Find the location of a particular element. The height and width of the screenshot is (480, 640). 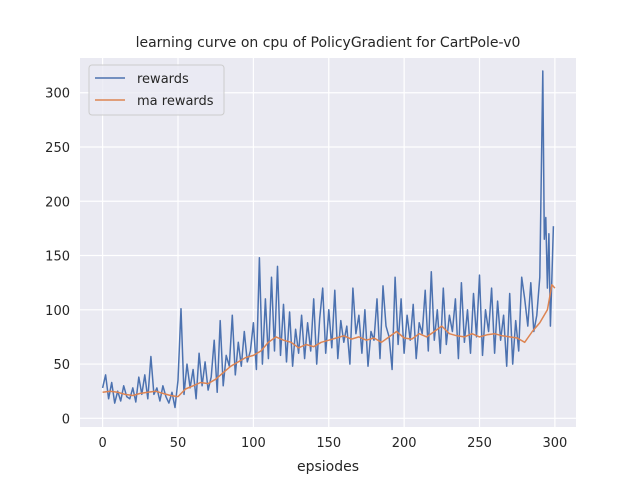

x-tick-label: 0 is located at coordinates (102, 443).